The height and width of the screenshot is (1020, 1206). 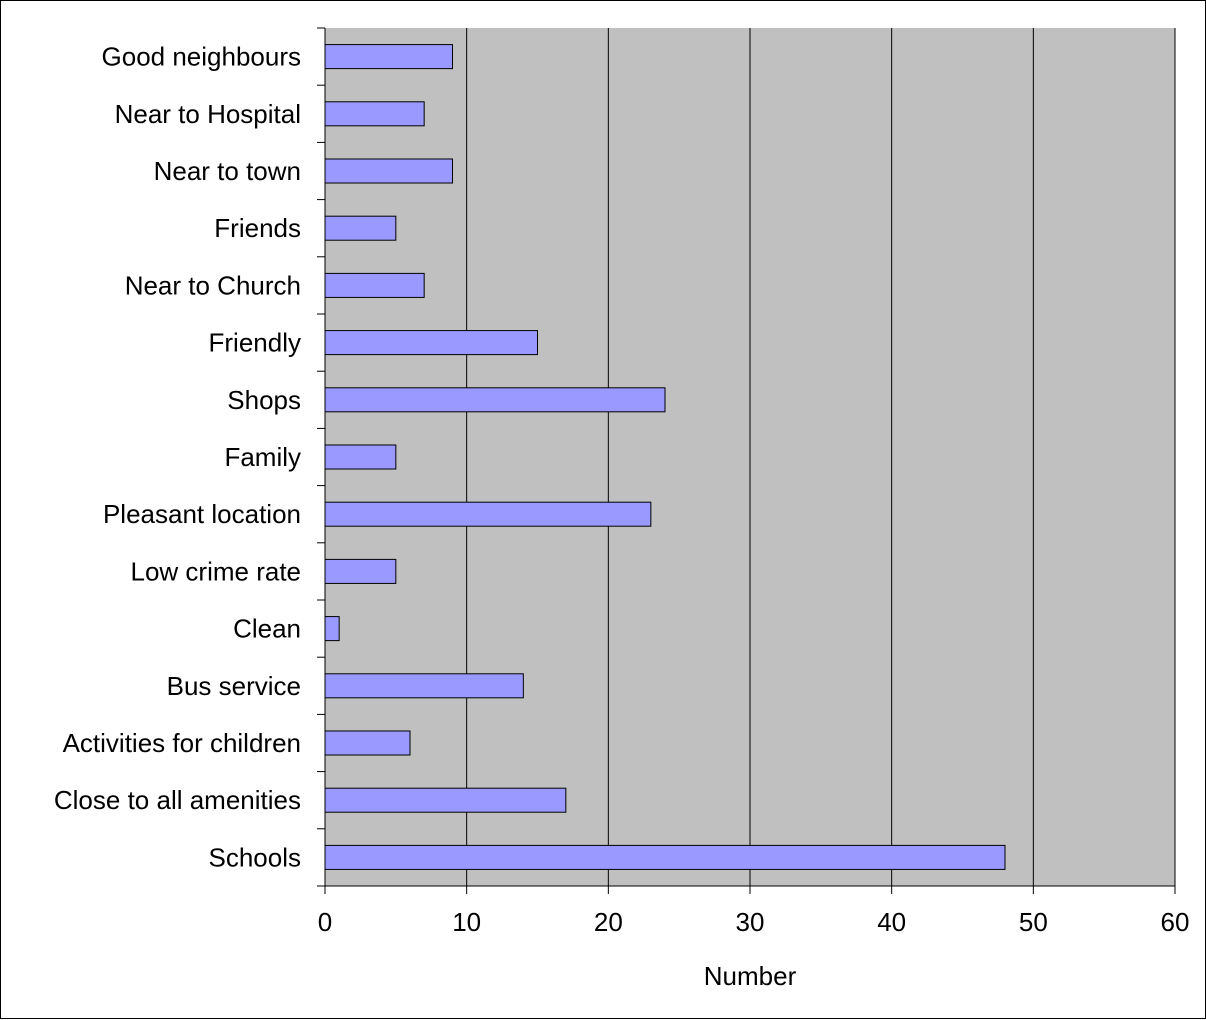 I want to click on category-label: Good neighbours, so click(x=201, y=57).